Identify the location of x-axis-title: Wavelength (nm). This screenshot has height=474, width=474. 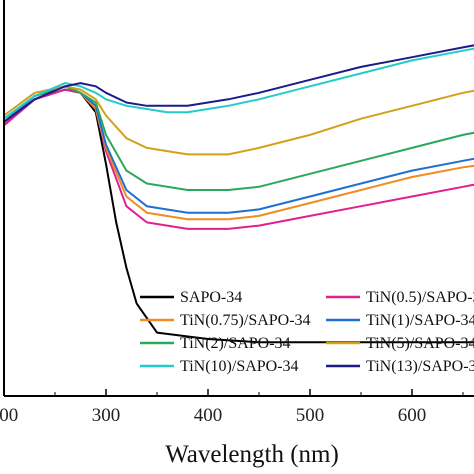
(252, 454).